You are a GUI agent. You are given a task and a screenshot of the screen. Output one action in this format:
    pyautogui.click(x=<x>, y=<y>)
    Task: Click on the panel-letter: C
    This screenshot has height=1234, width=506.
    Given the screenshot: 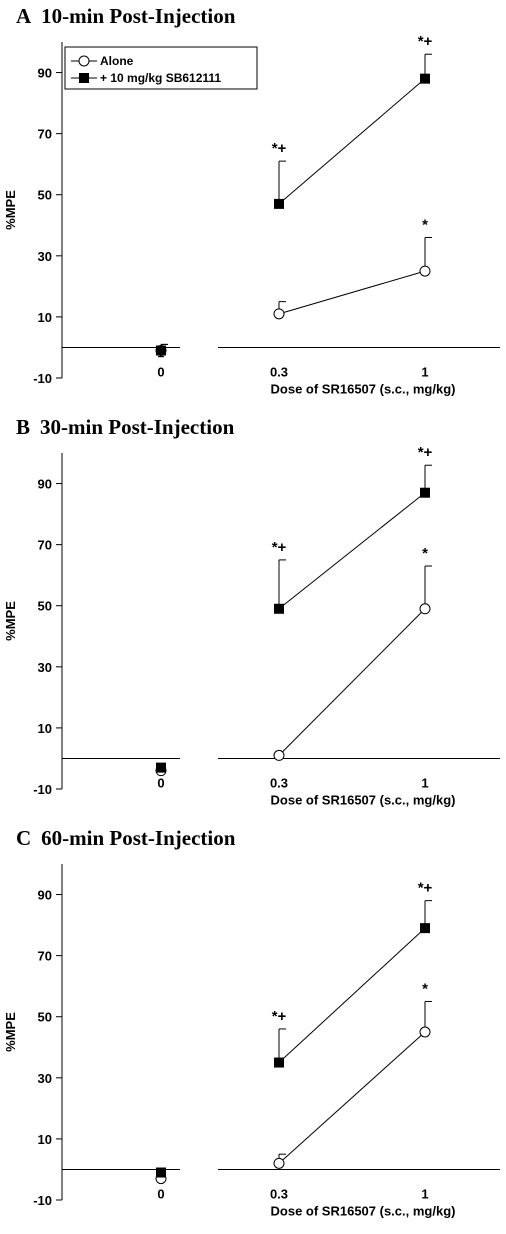 What is the action you would take?
    pyautogui.click(x=23, y=838)
    